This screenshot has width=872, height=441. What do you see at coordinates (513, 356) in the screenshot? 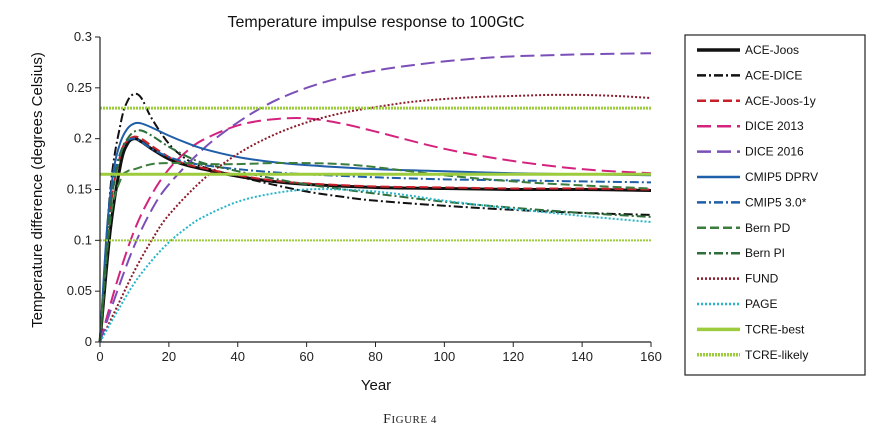
I see `x-tick-label: 120` at bounding box center [513, 356].